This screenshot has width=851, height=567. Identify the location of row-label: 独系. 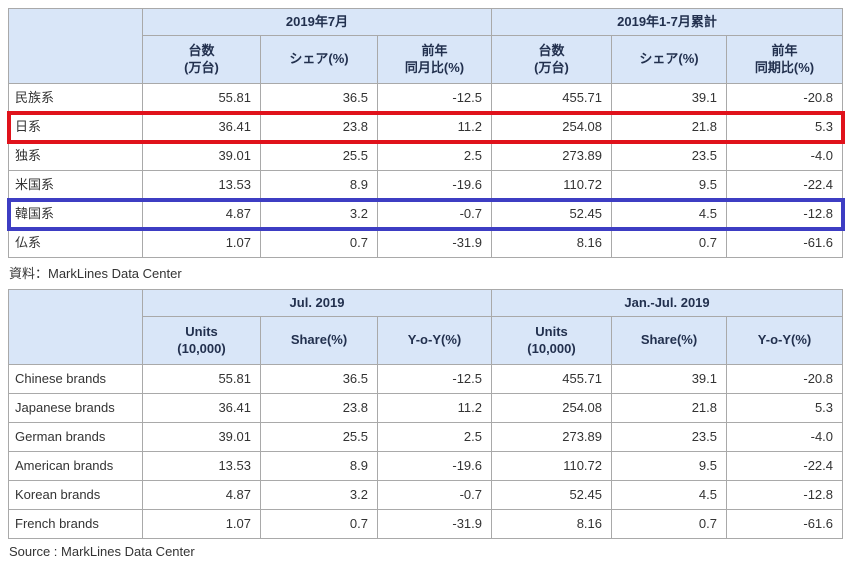
(75, 156).